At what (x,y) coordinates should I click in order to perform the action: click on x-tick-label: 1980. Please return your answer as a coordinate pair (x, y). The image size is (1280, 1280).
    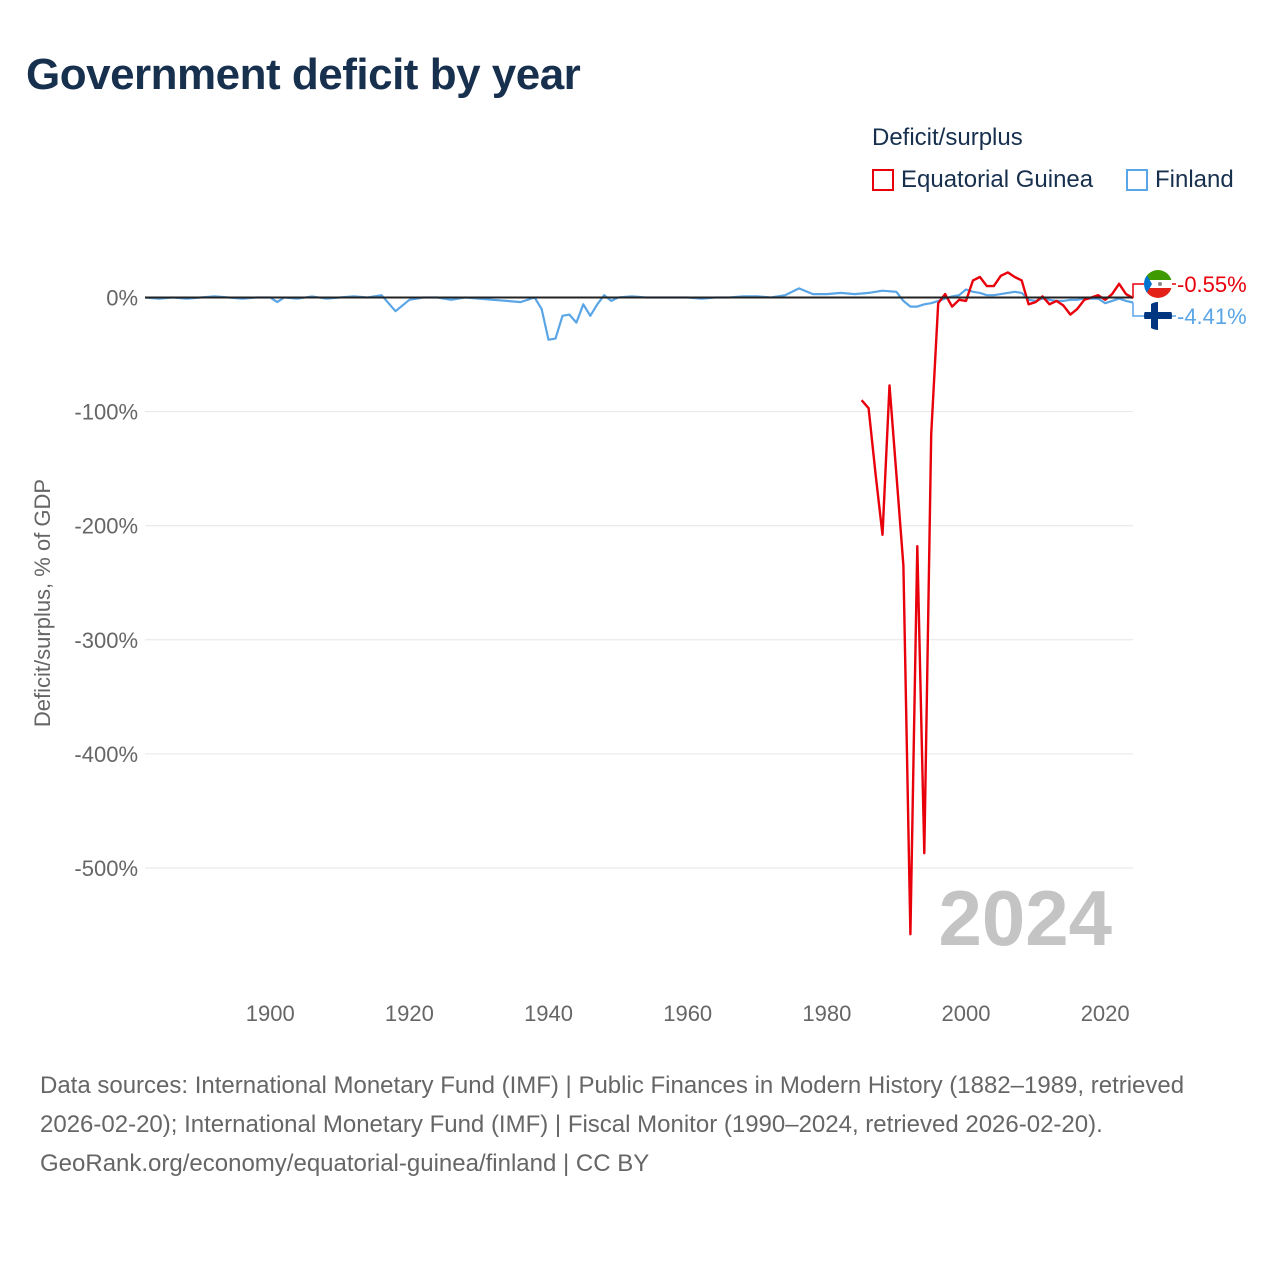
    Looking at the image, I should click on (826, 1013).